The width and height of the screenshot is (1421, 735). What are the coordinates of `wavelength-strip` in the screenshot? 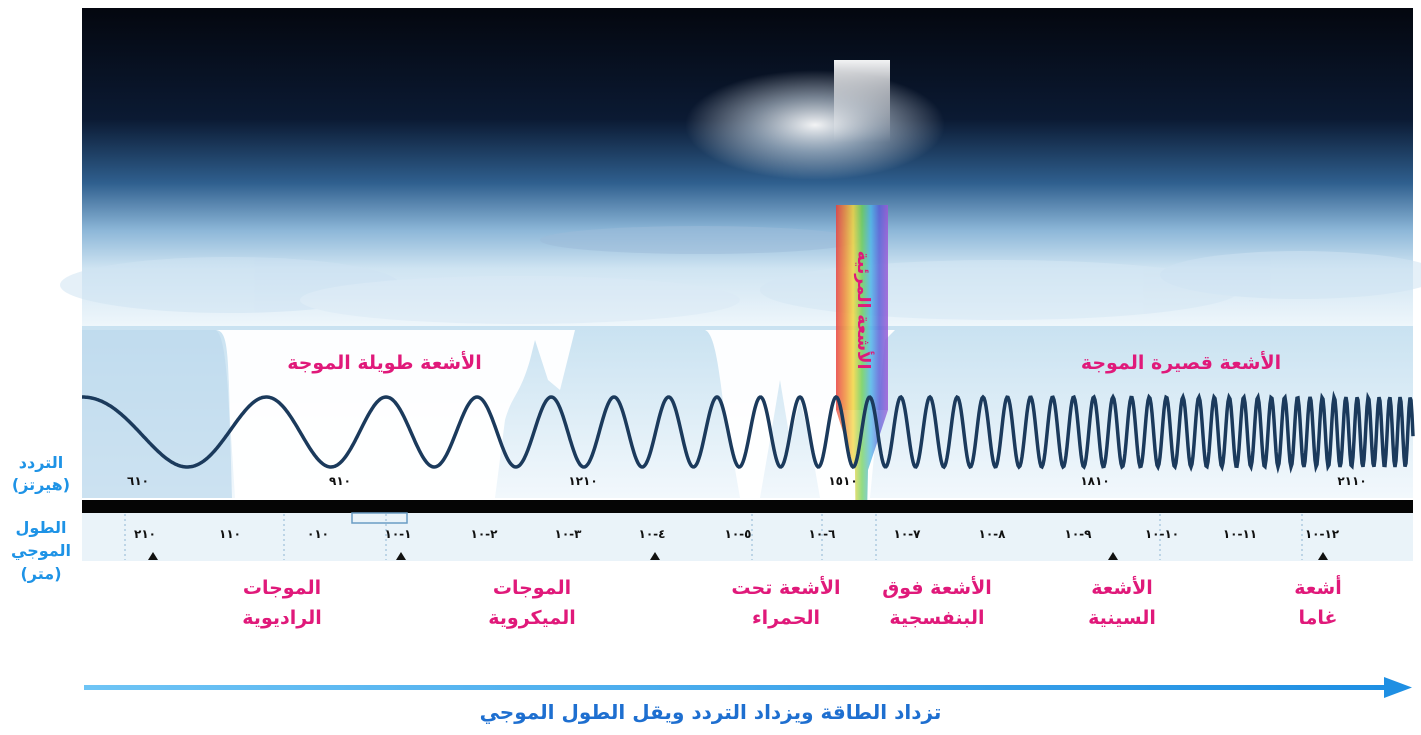 It's located at (747, 537).